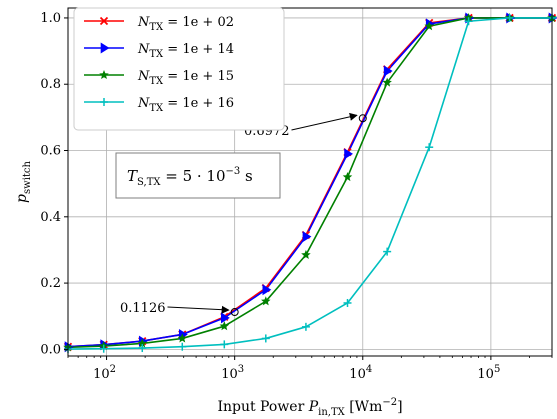 This screenshot has height=419, width=557. What do you see at coordinates (364, 407) in the screenshot?
I see `x-axis-label-unit-pre: [Wm` at bounding box center [364, 407].